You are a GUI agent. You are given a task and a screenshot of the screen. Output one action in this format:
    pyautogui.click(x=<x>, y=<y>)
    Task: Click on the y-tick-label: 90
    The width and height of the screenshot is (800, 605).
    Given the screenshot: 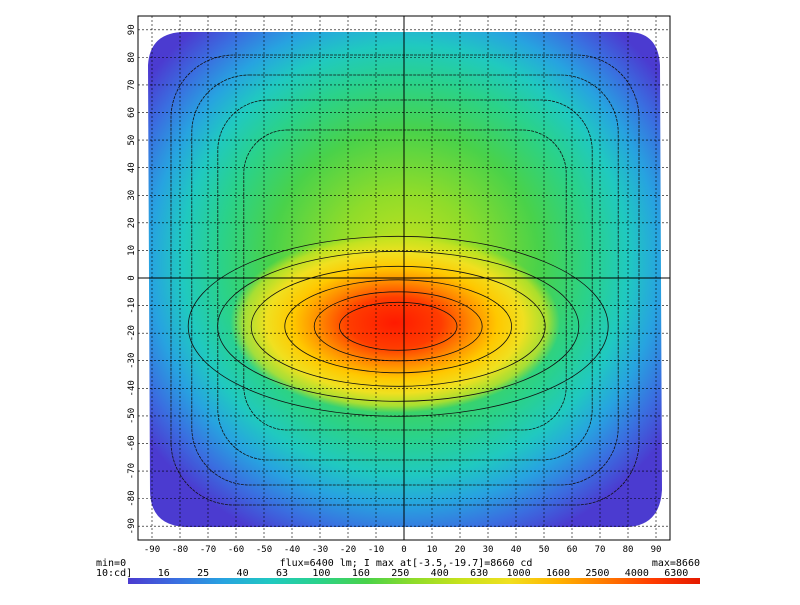 What is the action you would take?
    pyautogui.click(x=132, y=29)
    